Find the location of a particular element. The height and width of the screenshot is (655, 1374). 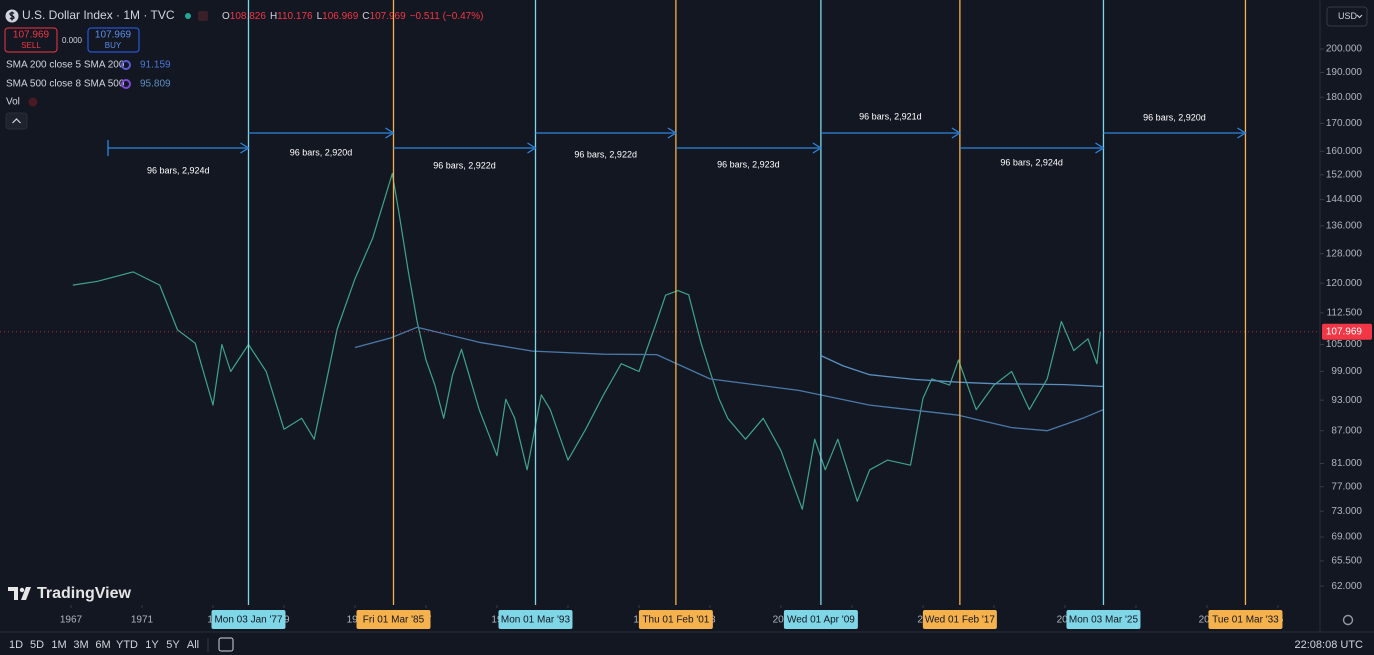

logo-dot is located at coordinates (22, 590).